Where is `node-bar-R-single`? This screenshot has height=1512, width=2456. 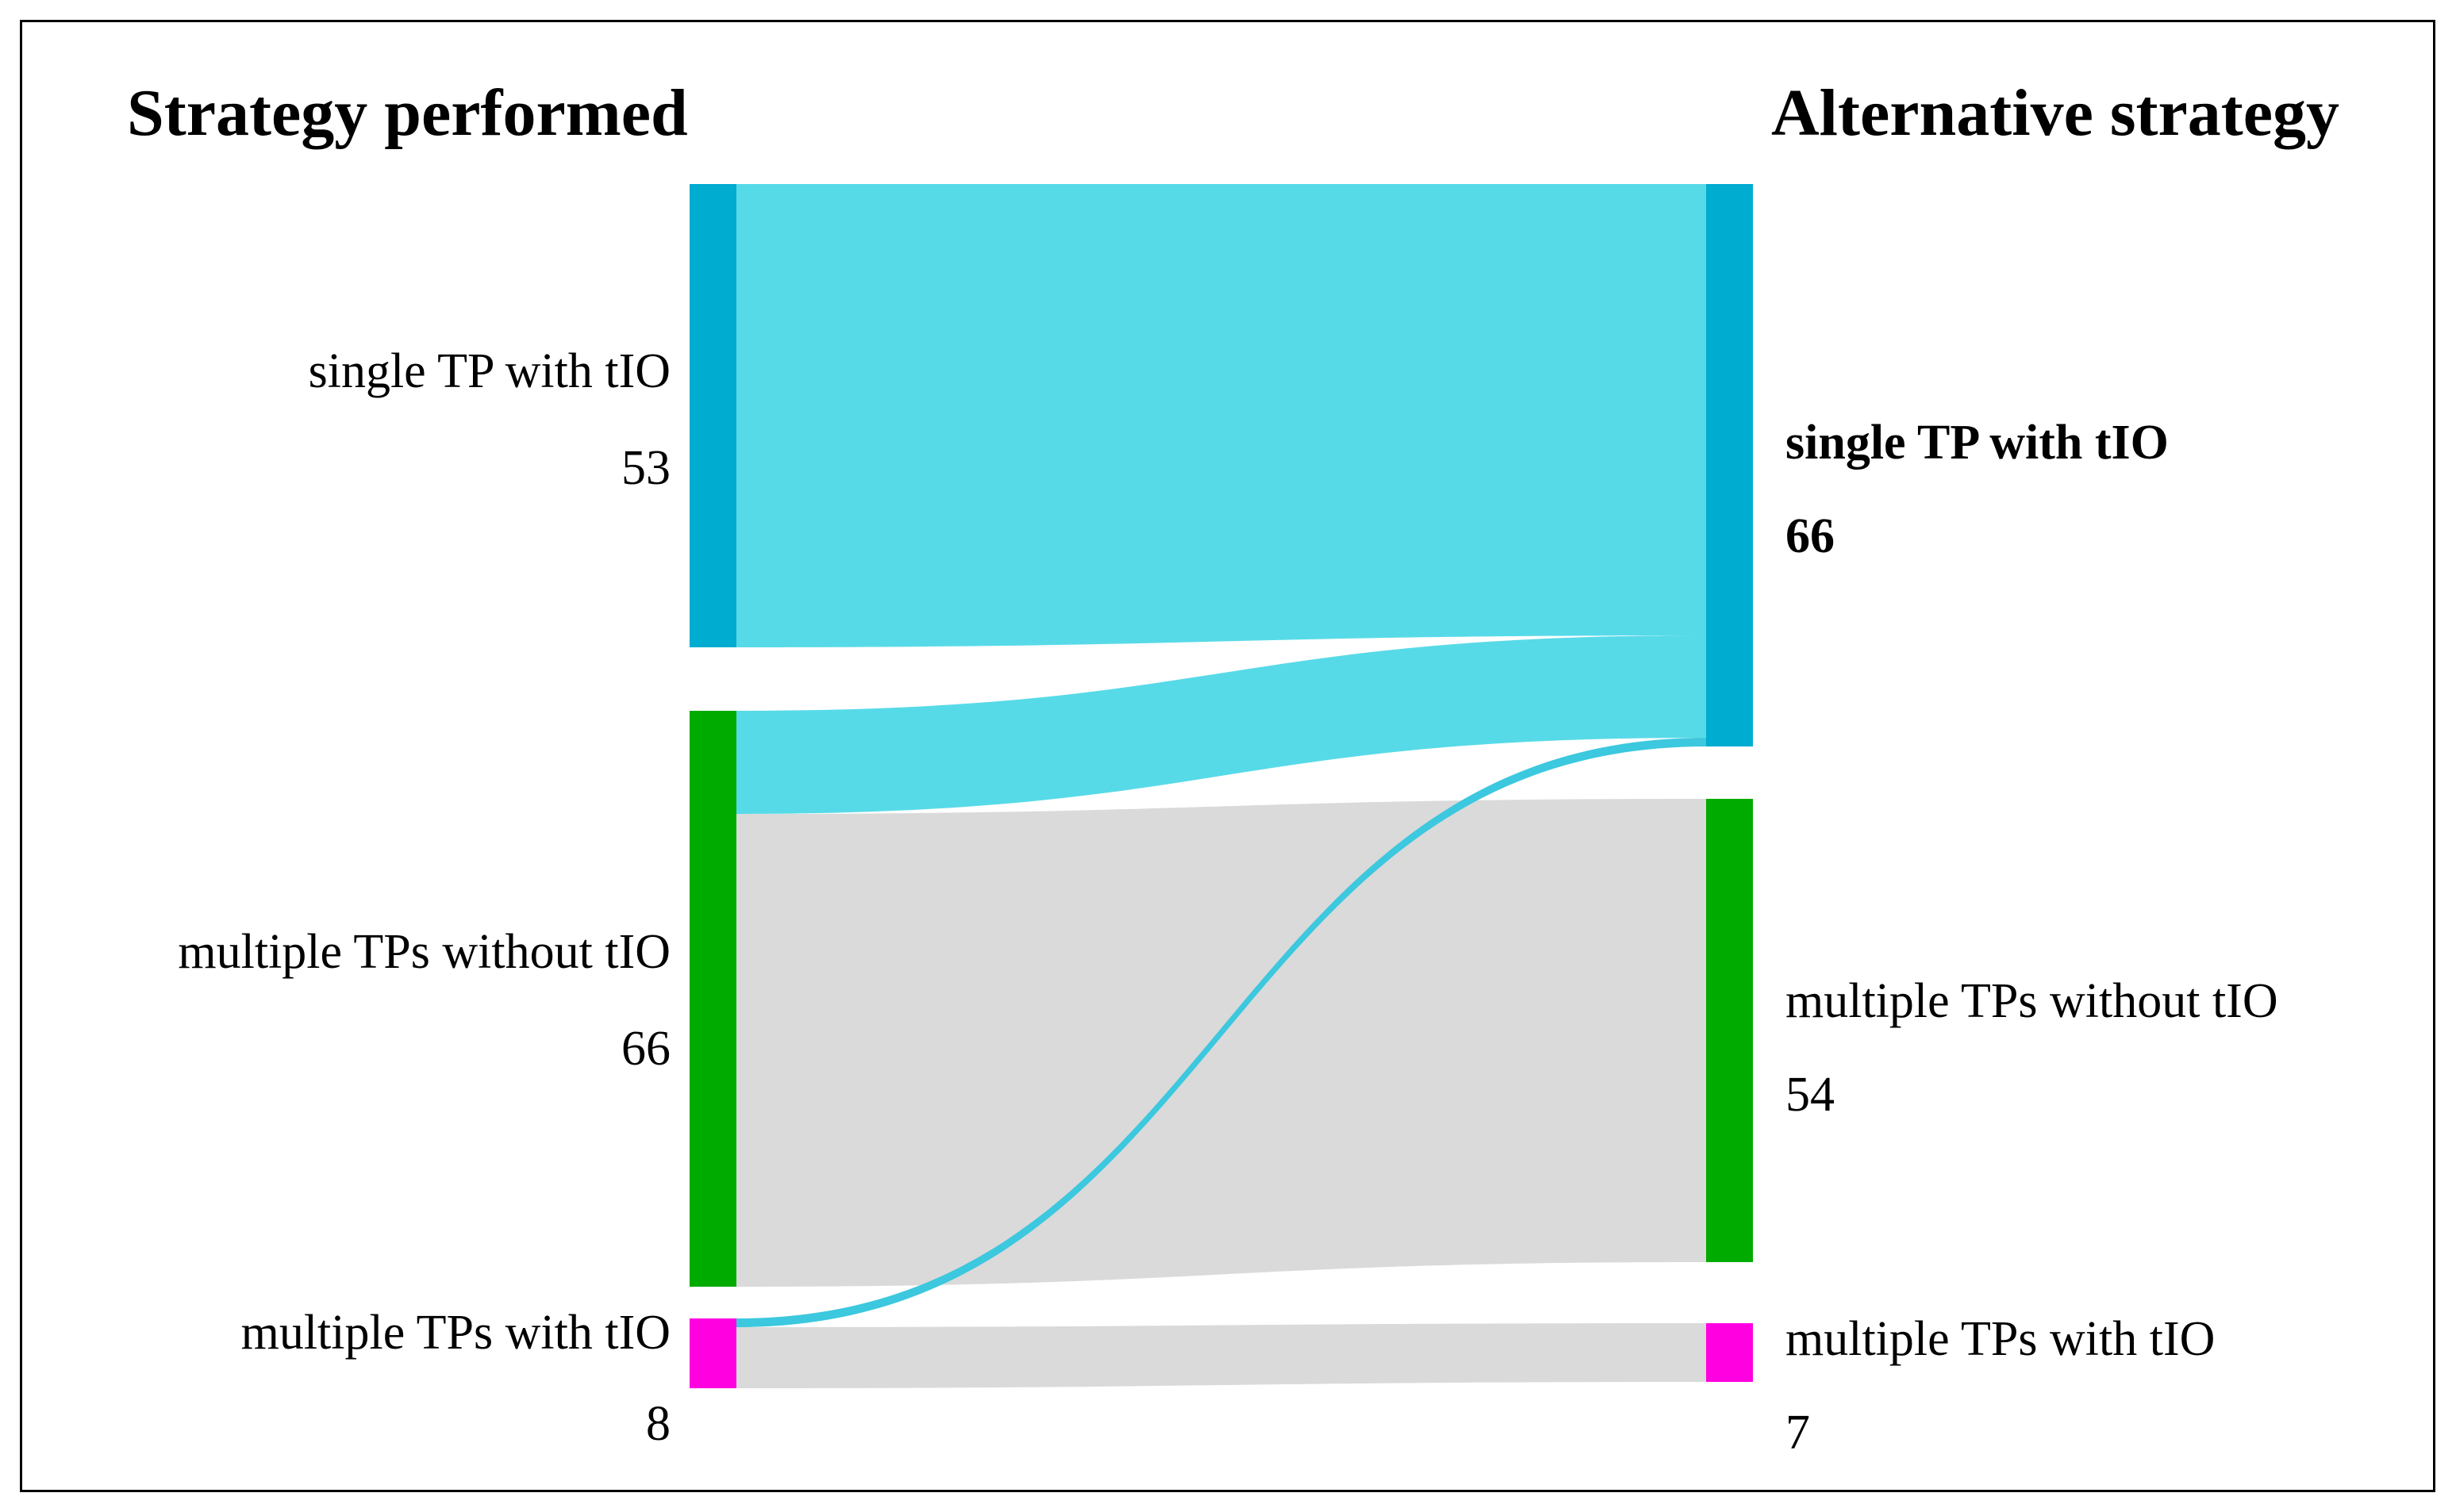
node-bar-R-single is located at coordinates (1730, 465).